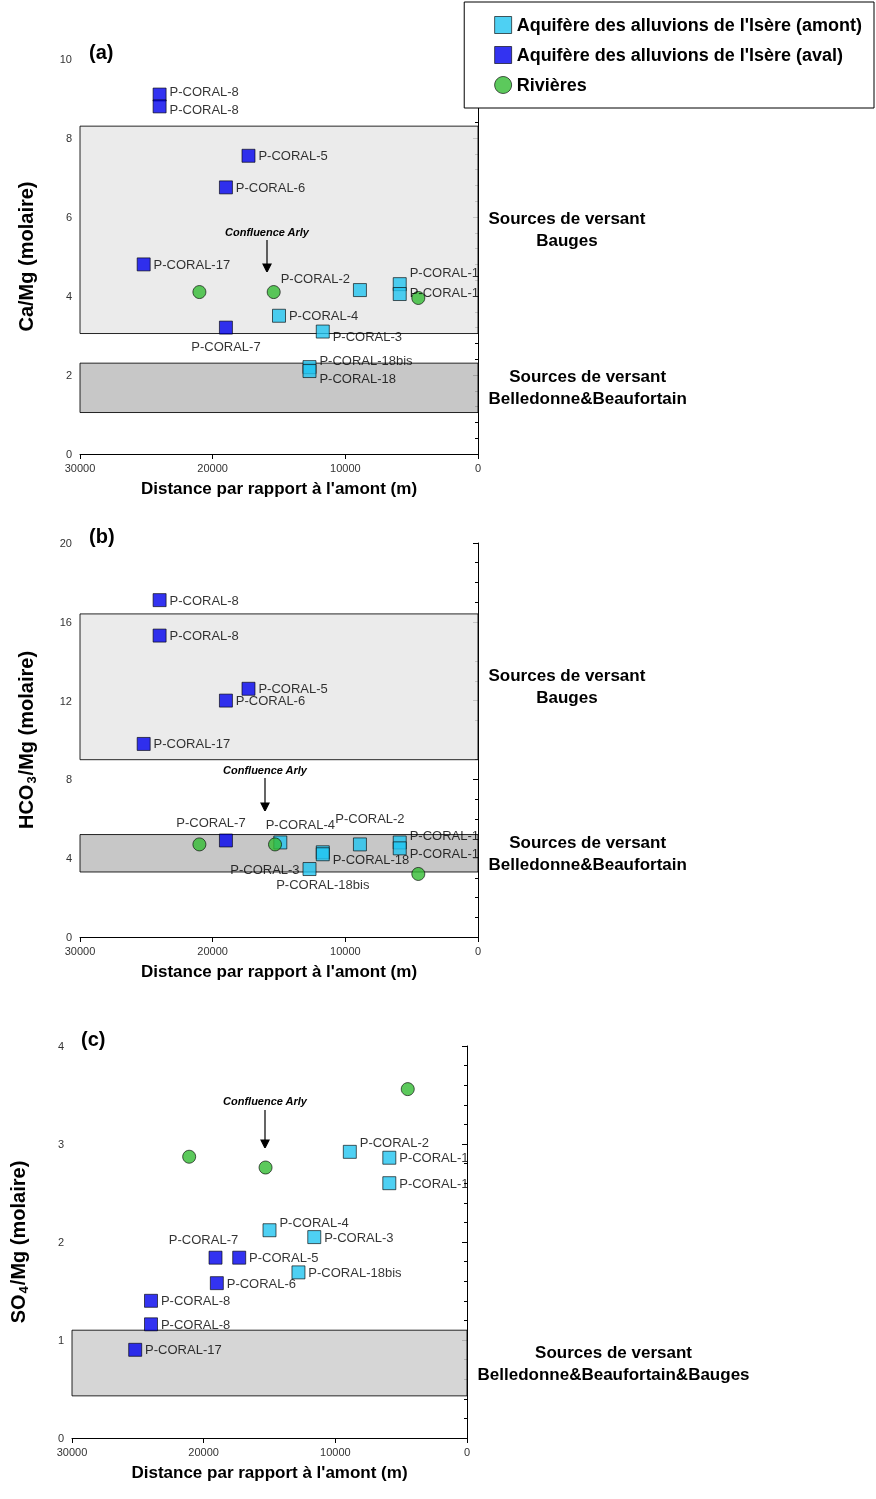  Describe the element at coordinates (689, 25) in the screenshot. I see `legend-label: Aquifère des alluvions de l'Isère (amont)` at that location.